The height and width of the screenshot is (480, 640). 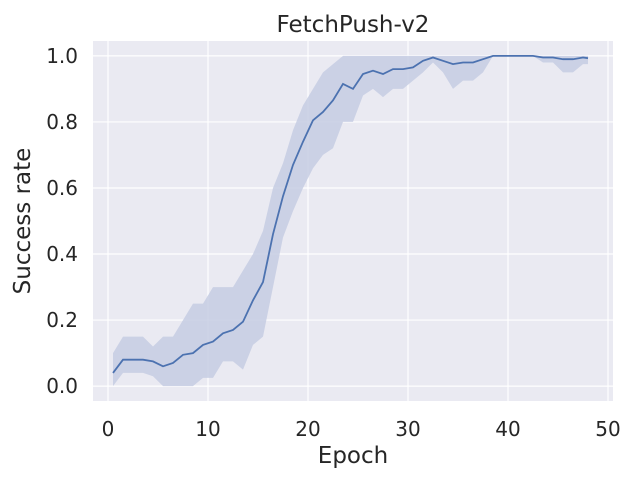 I want to click on x-tick-label: 0, so click(x=108, y=429).